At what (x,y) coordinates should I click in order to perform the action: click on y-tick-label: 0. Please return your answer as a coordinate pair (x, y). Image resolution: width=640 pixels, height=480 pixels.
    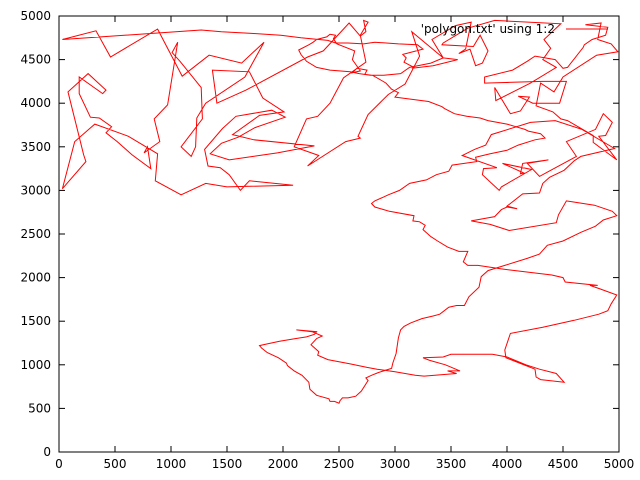
    Looking at the image, I should click on (47, 452).